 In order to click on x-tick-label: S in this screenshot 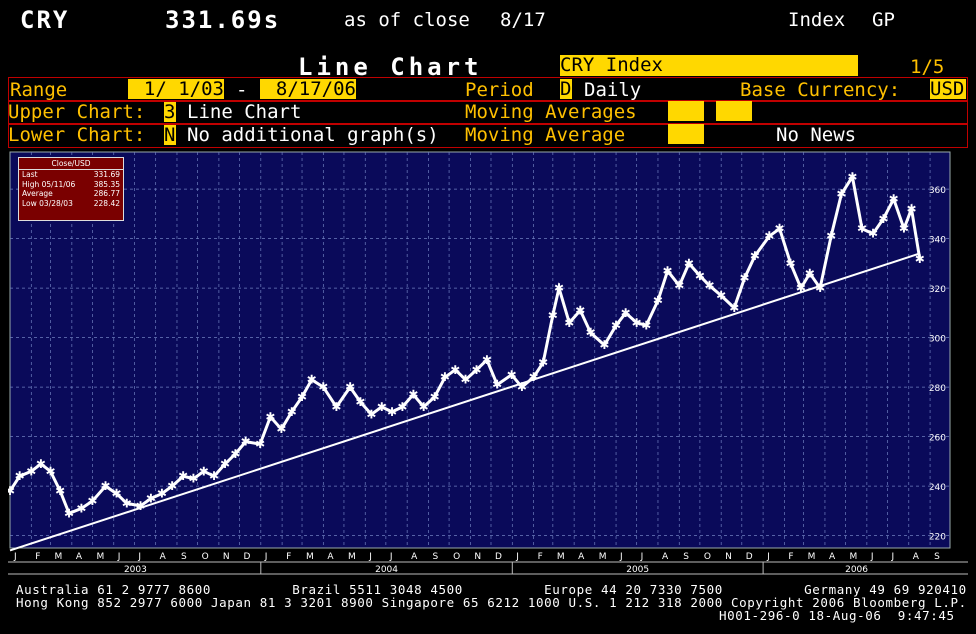, I will do `click(184, 557)`.